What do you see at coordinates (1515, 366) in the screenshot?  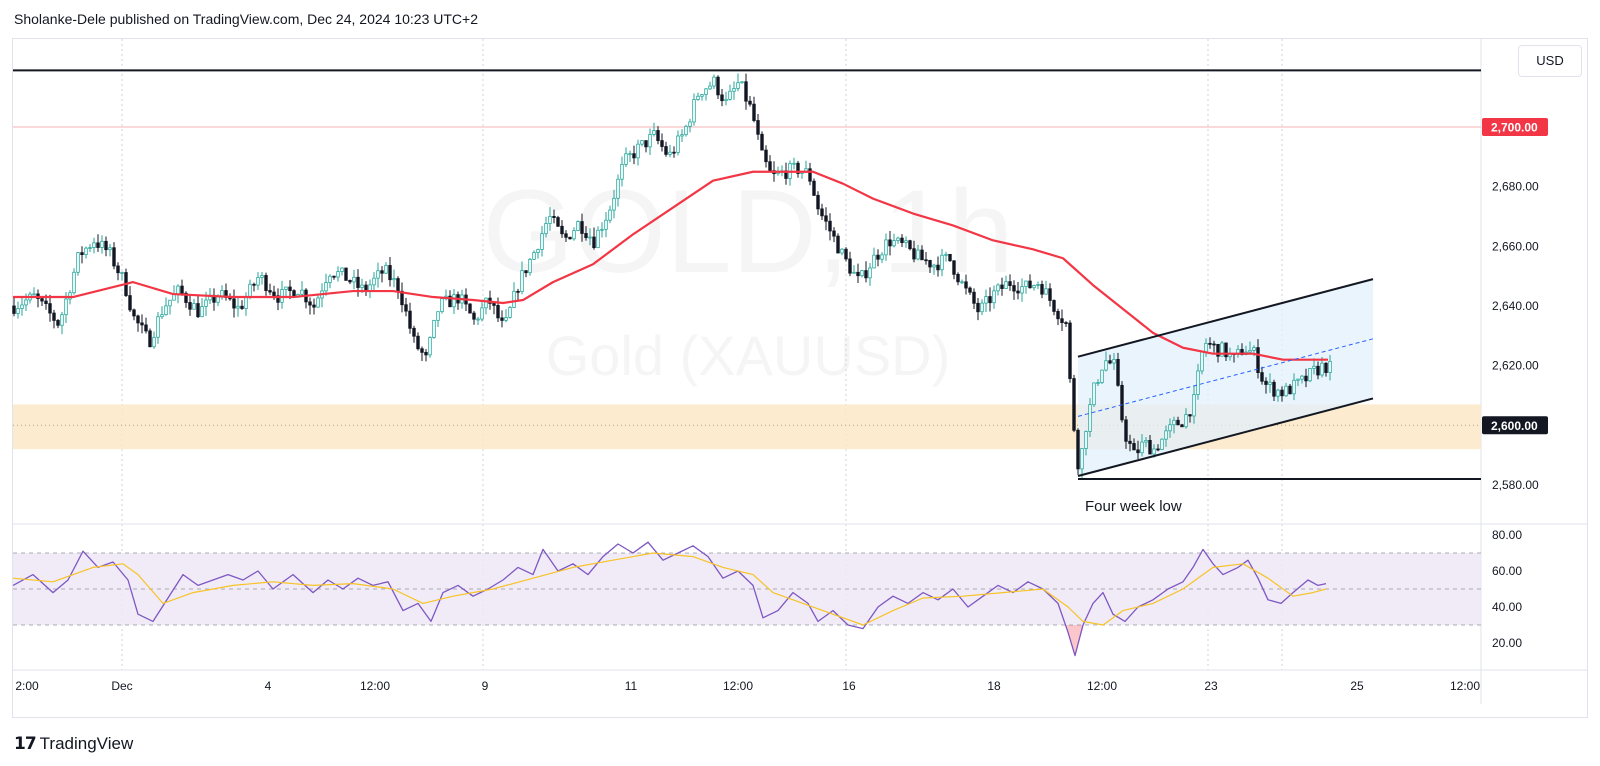 I see `y-tick-label: 2,620.00` at bounding box center [1515, 366].